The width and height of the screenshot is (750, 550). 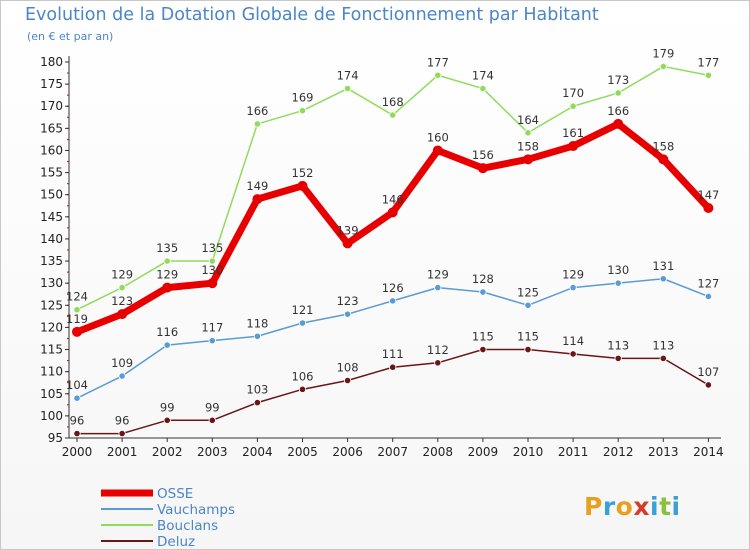 What do you see at coordinates (212, 328) in the screenshot?
I see `data-label: 117` at bounding box center [212, 328].